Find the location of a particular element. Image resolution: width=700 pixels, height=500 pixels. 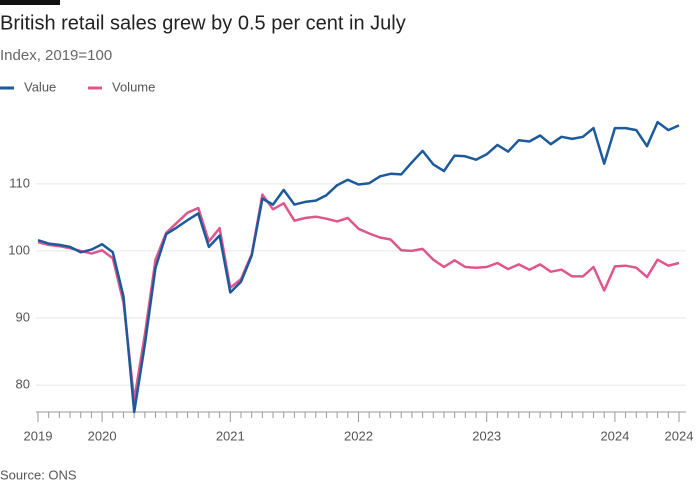

brand-bar is located at coordinates (30, 2).